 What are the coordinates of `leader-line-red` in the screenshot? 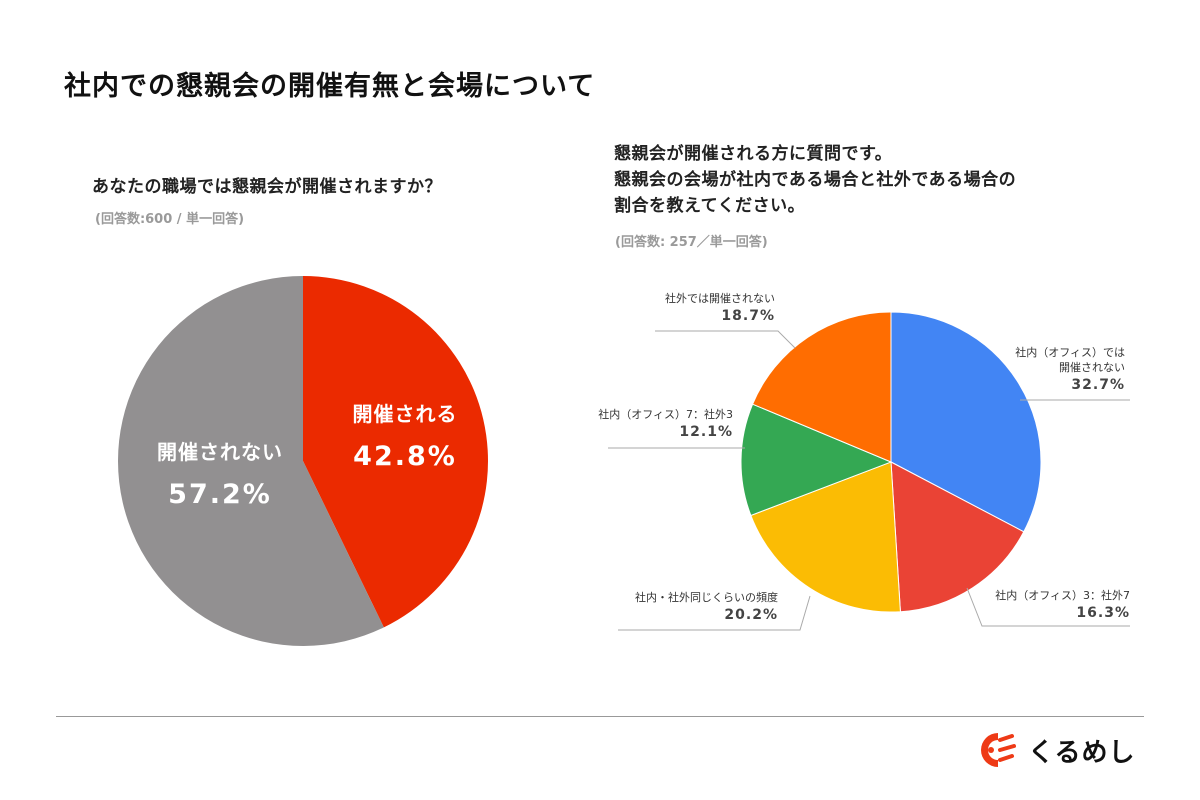 It's located at (1048, 607).